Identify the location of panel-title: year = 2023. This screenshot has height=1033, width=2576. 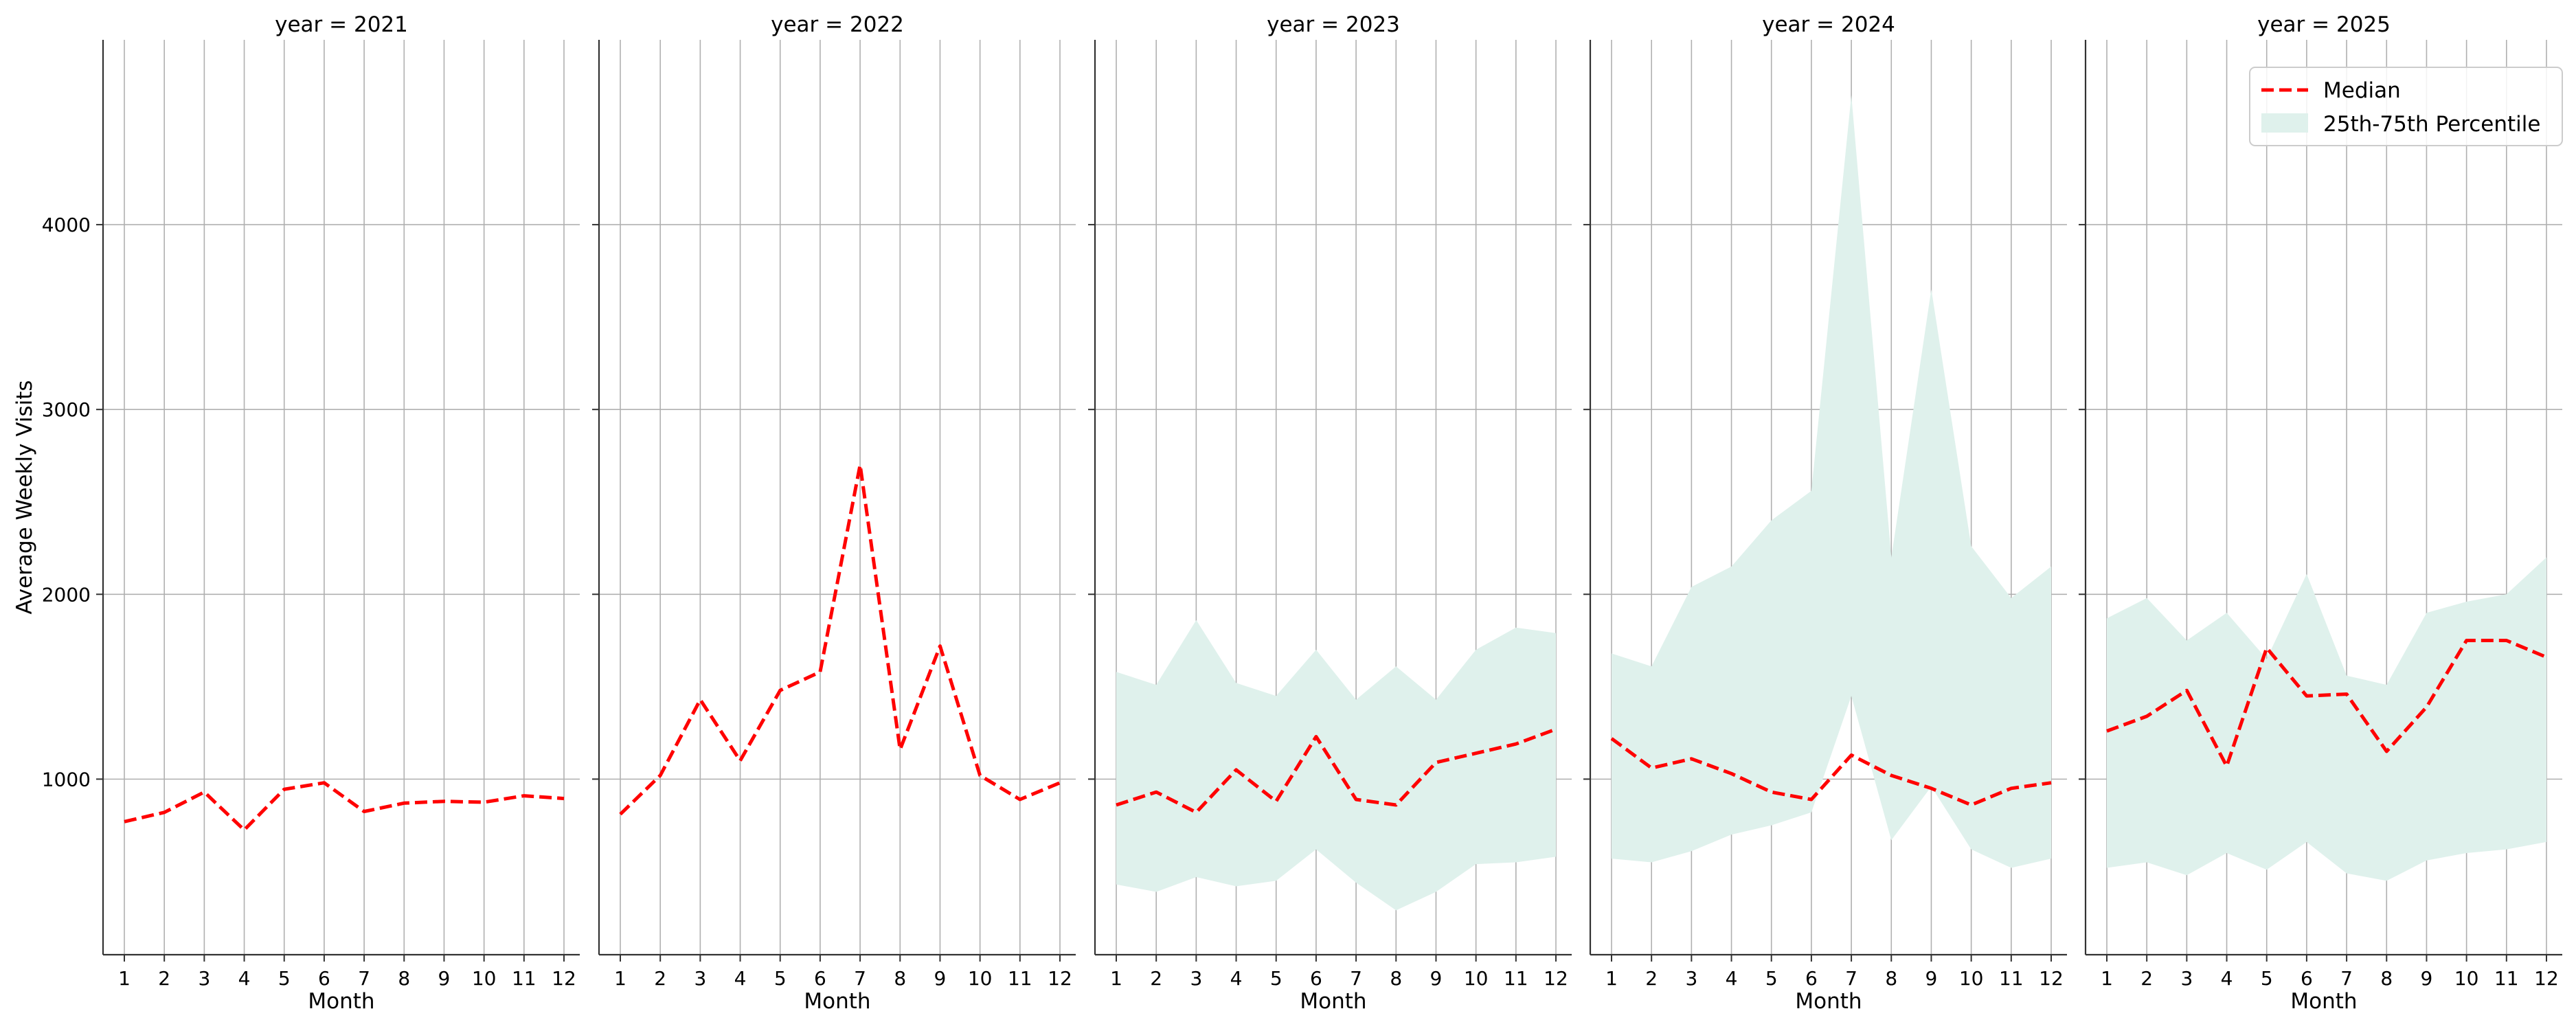
(1333, 24).